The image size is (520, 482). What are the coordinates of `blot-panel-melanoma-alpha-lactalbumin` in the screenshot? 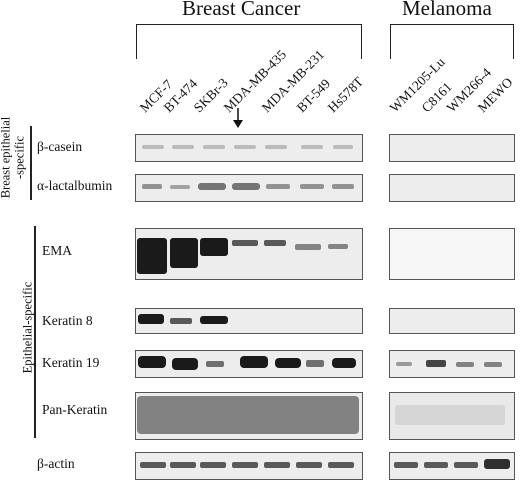 It's located at (452, 188).